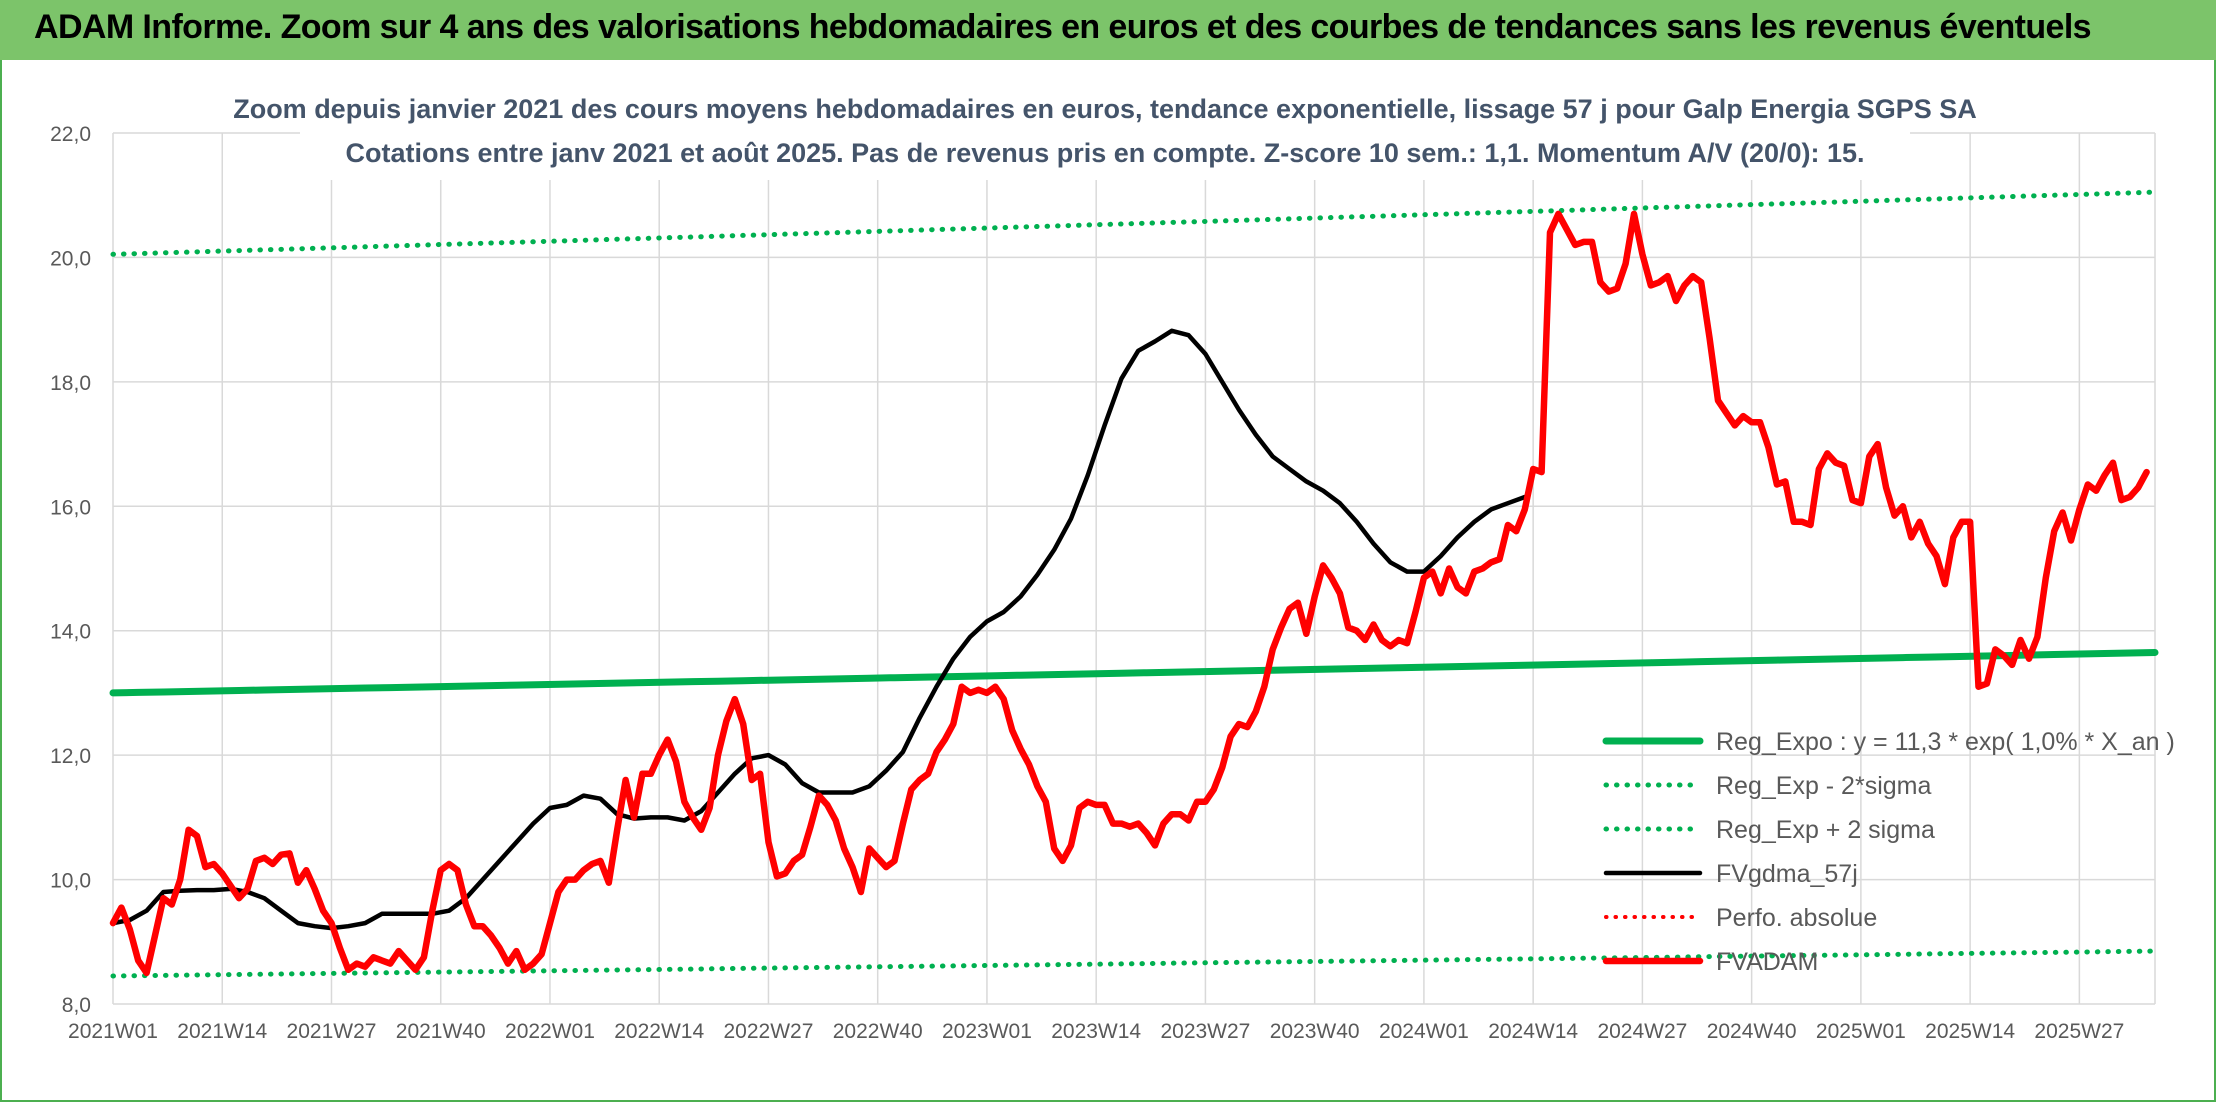 The width and height of the screenshot is (2216, 1102). Describe the element at coordinates (987, 1031) in the screenshot. I see `x-tick-label: 2023W01` at that location.